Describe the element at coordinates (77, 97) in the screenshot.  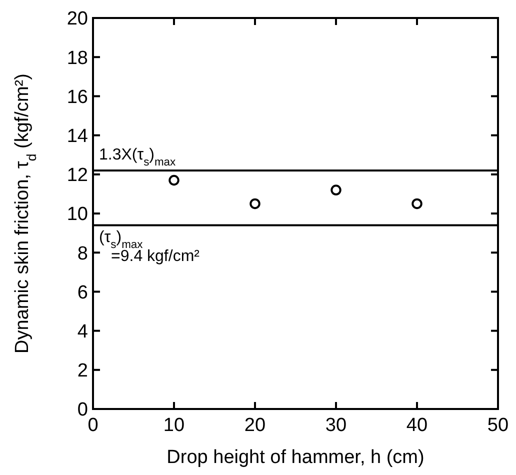
I see `y-tick-label: 16` at that location.